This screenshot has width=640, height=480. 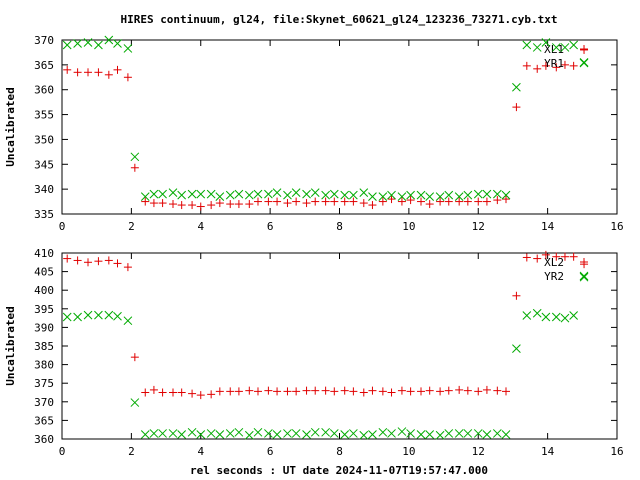 I want to click on y-axis-label: Uncalibrated, so click(x=10, y=345).